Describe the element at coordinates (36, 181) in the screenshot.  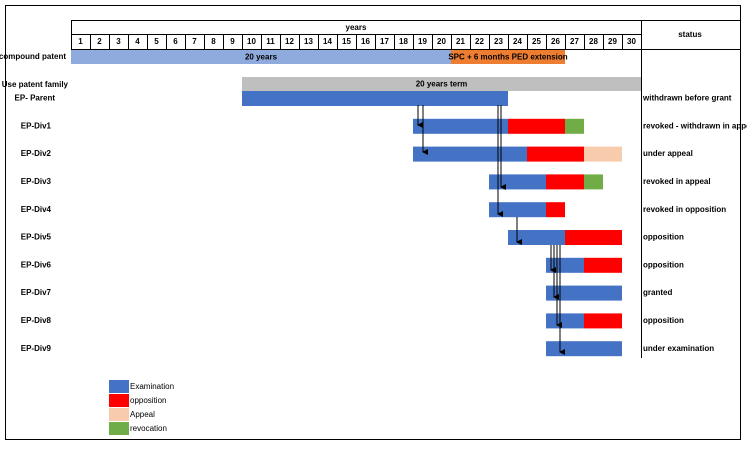
I see `row-label: EP-Div3` at that location.